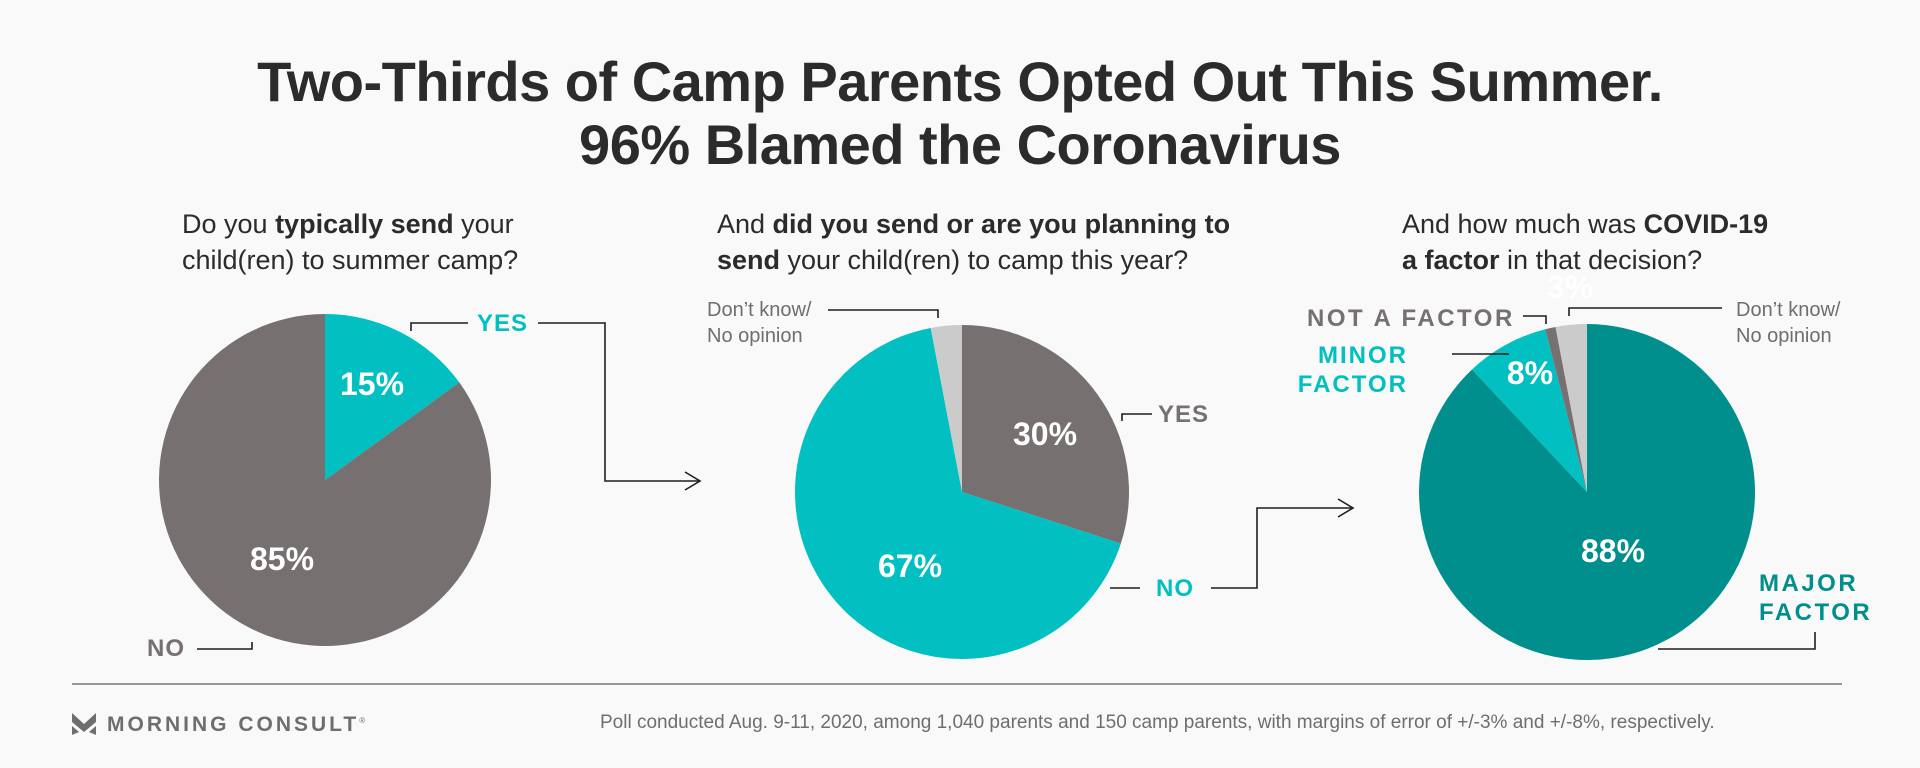  I want to click on question-3-pre: And how much was, so click(1523, 224).